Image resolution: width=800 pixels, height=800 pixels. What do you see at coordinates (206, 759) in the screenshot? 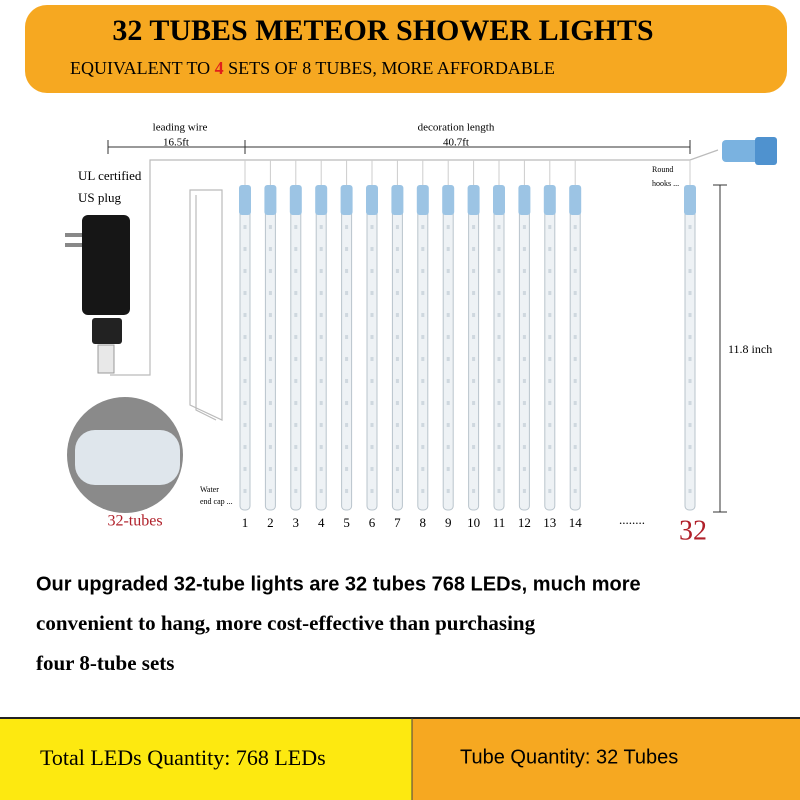
I see `footer-left-bg` at bounding box center [206, 759].